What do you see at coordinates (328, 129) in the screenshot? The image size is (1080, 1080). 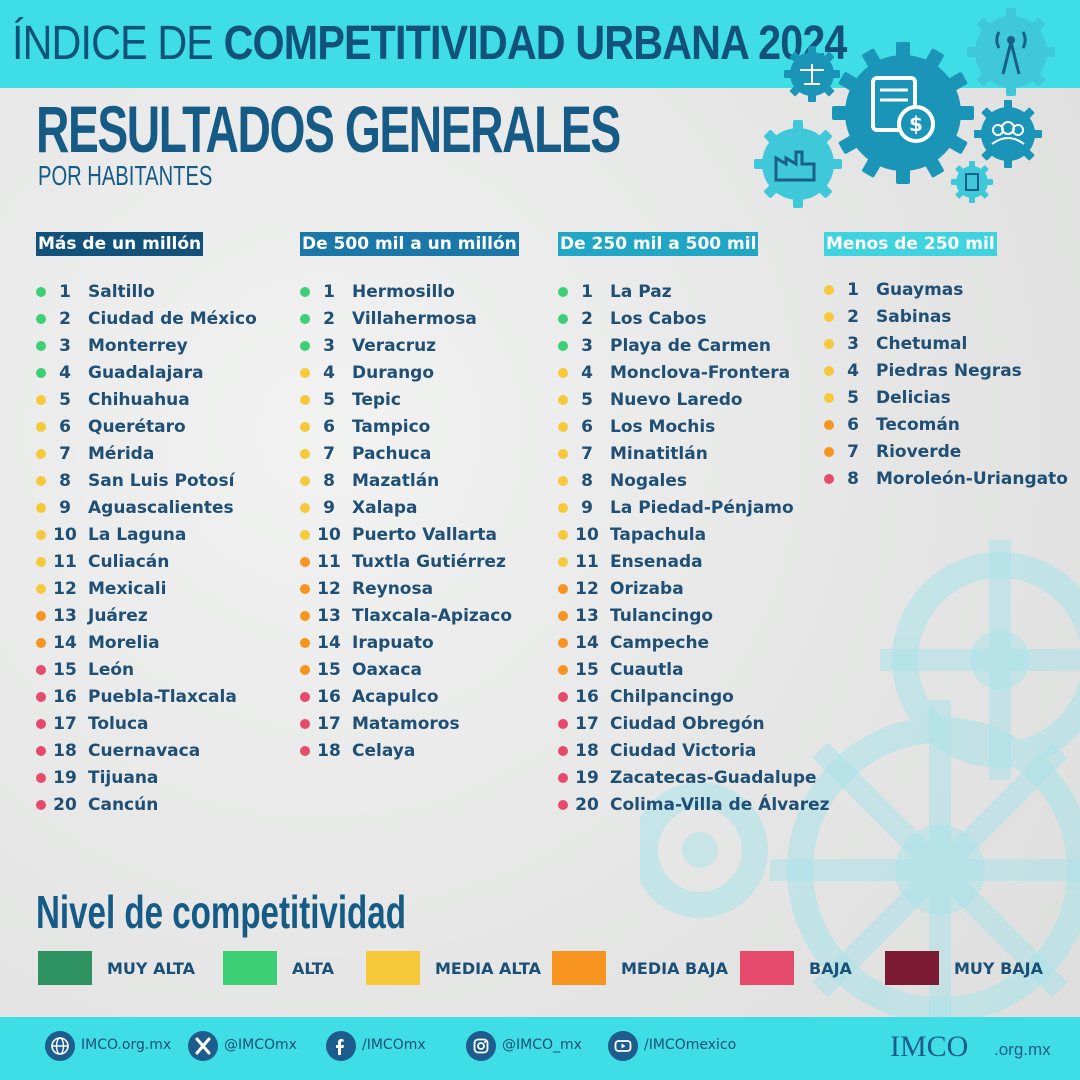 I see `section-title: RESULTADOS GENERALES` at bounding box center [328, 129].